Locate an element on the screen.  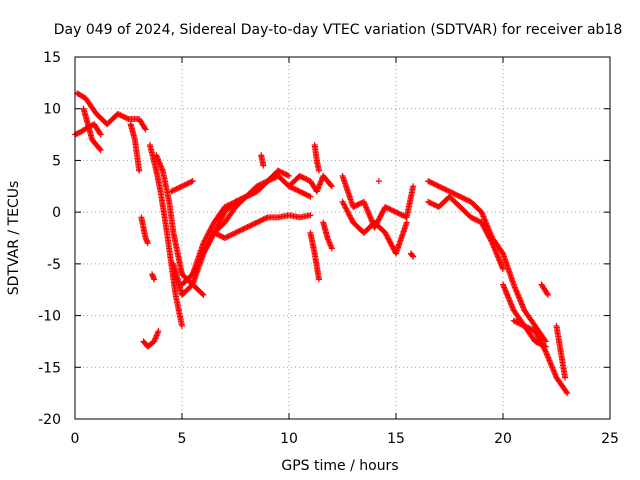
x-tick-label: 10 is located at coordinates (289, 439).